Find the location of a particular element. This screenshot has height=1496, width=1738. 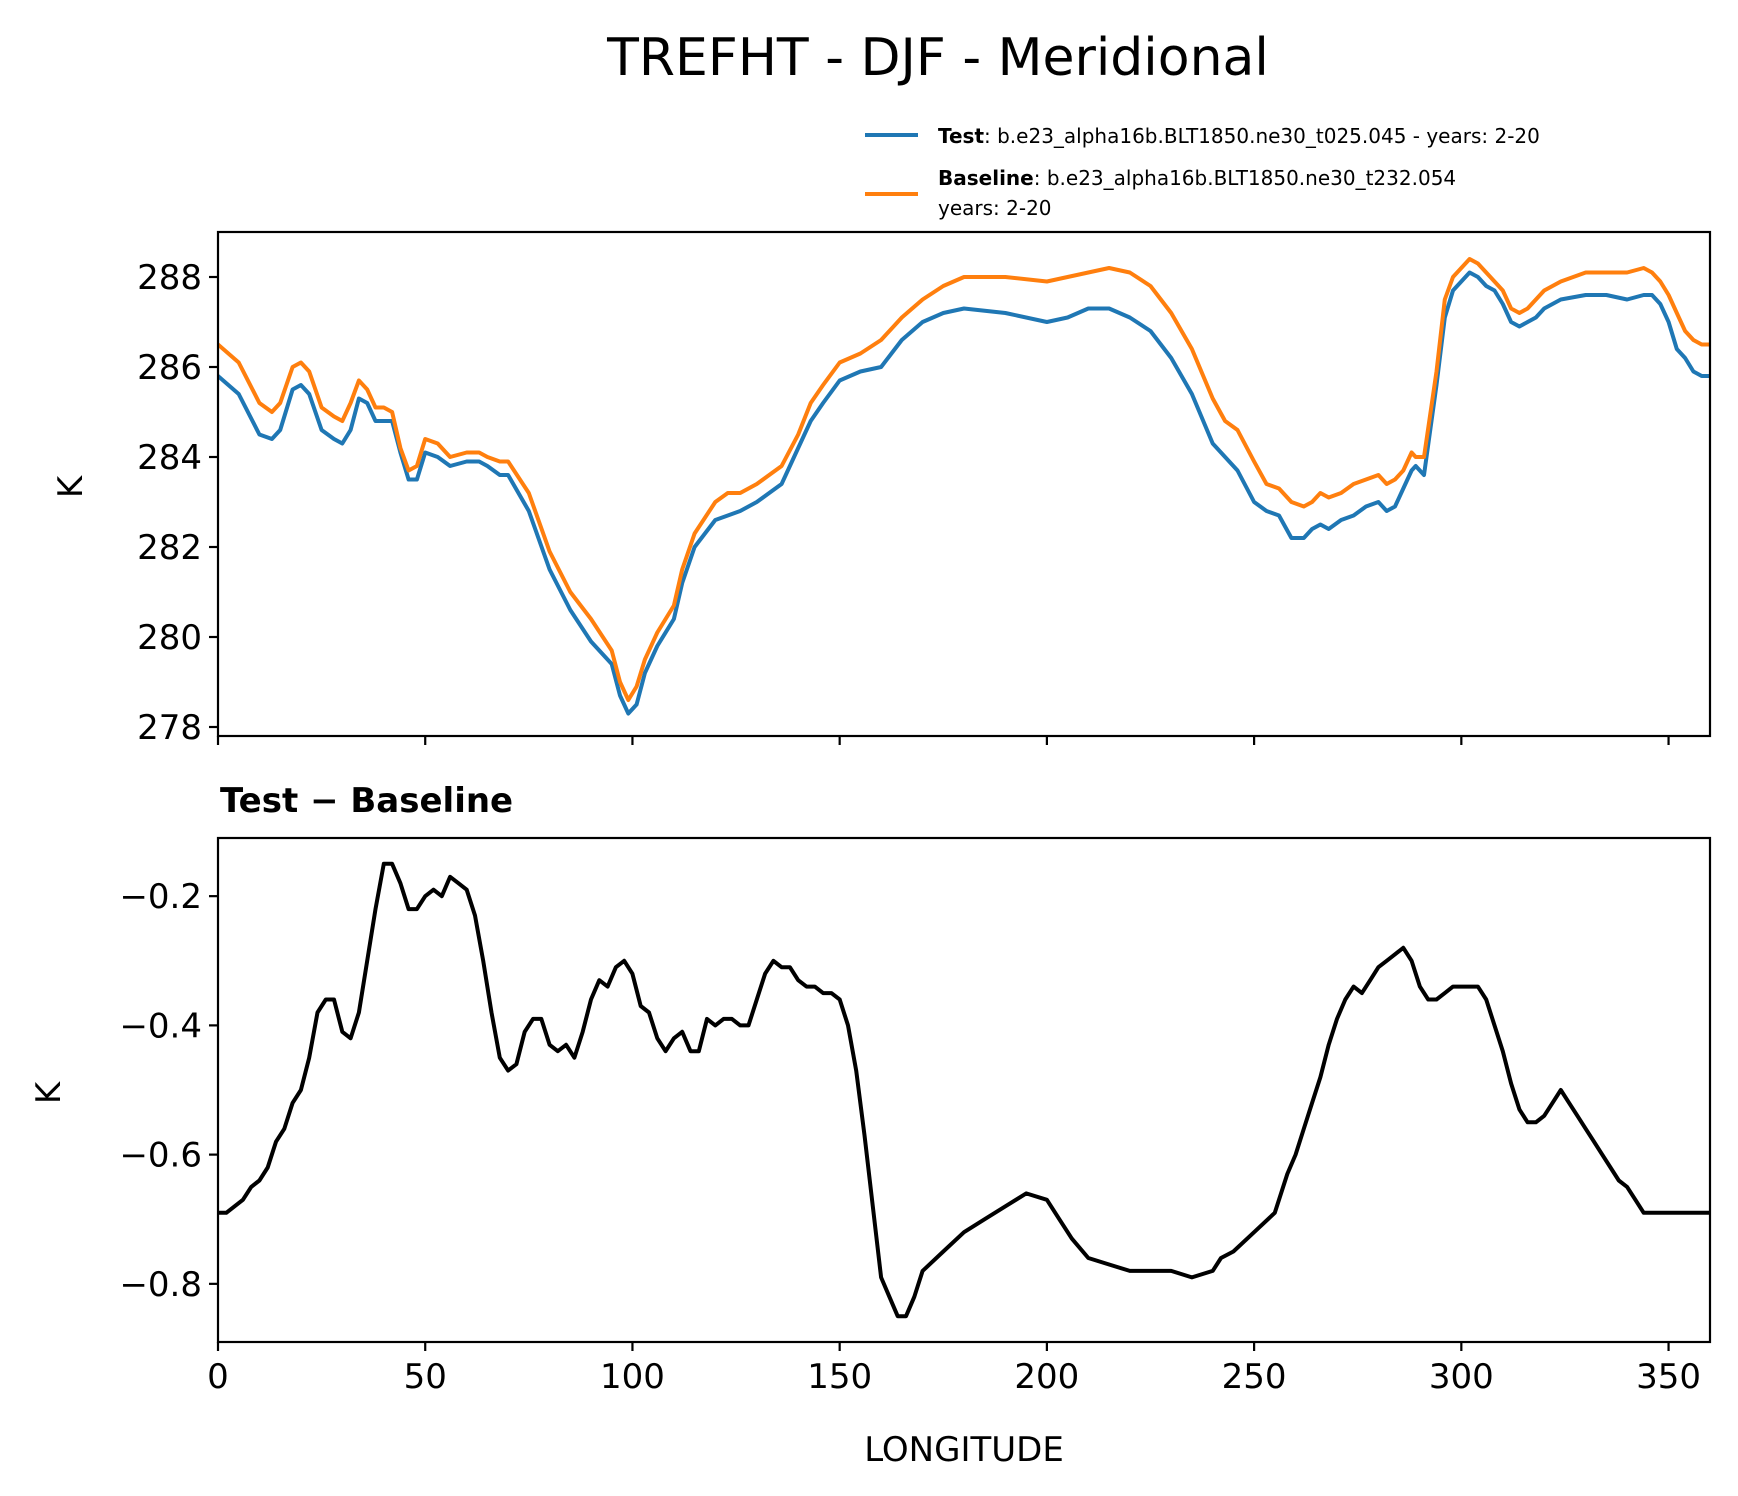

x-axis-label: LONGITUDE is located at coordinates (964, 1450).